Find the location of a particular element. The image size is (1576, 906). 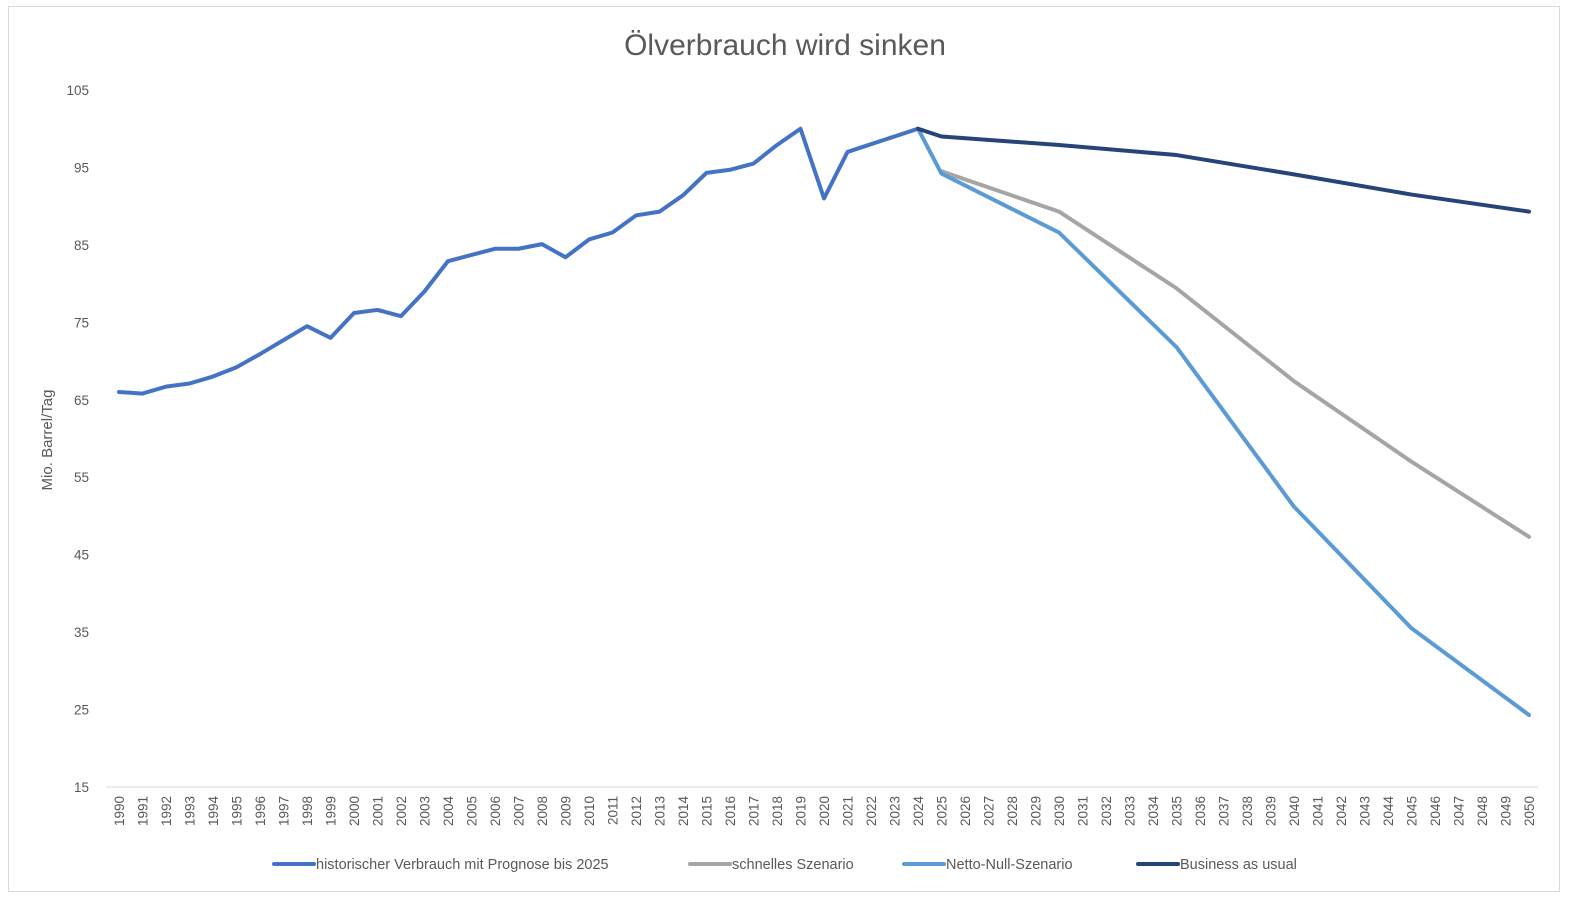

x-tick-label: 2003 is located at coordinates (425, 811).